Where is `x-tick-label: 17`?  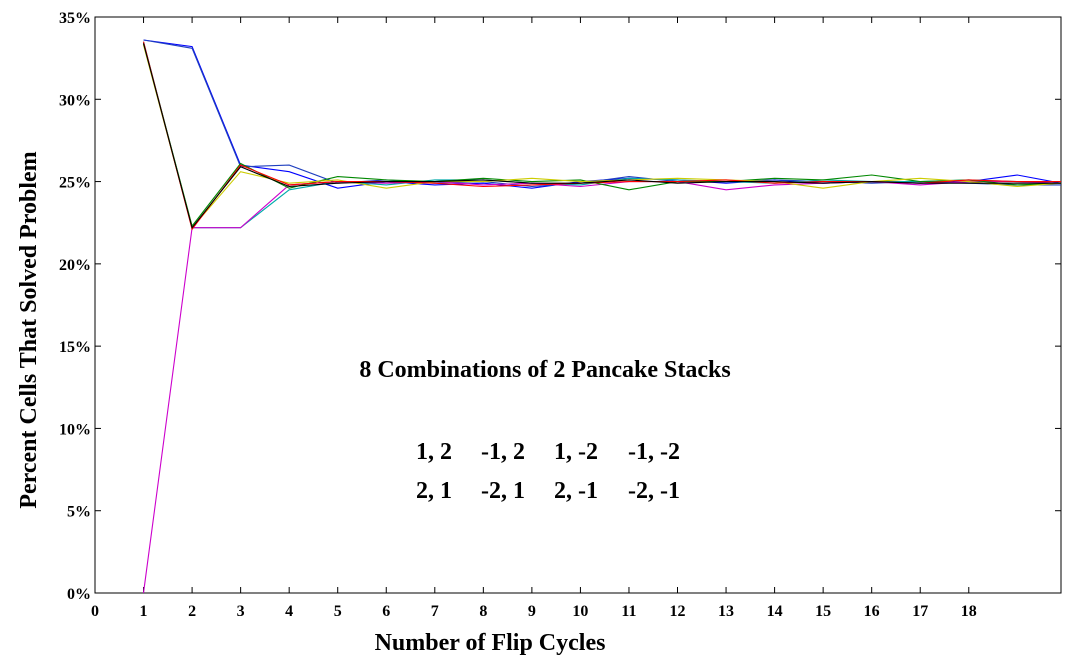
x-tick-label: 17 is located at coordinates (920, 611).